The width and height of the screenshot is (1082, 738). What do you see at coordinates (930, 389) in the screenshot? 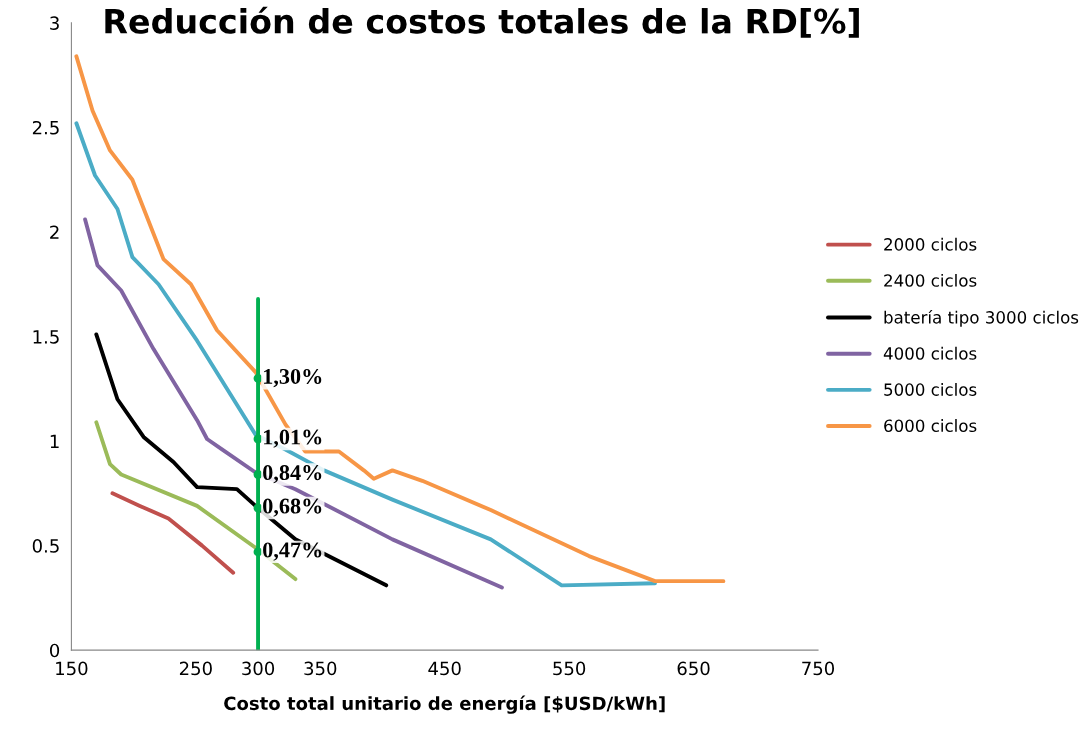
I see `legend-label: 5000 ciclos` at bounding box center [930, 389].